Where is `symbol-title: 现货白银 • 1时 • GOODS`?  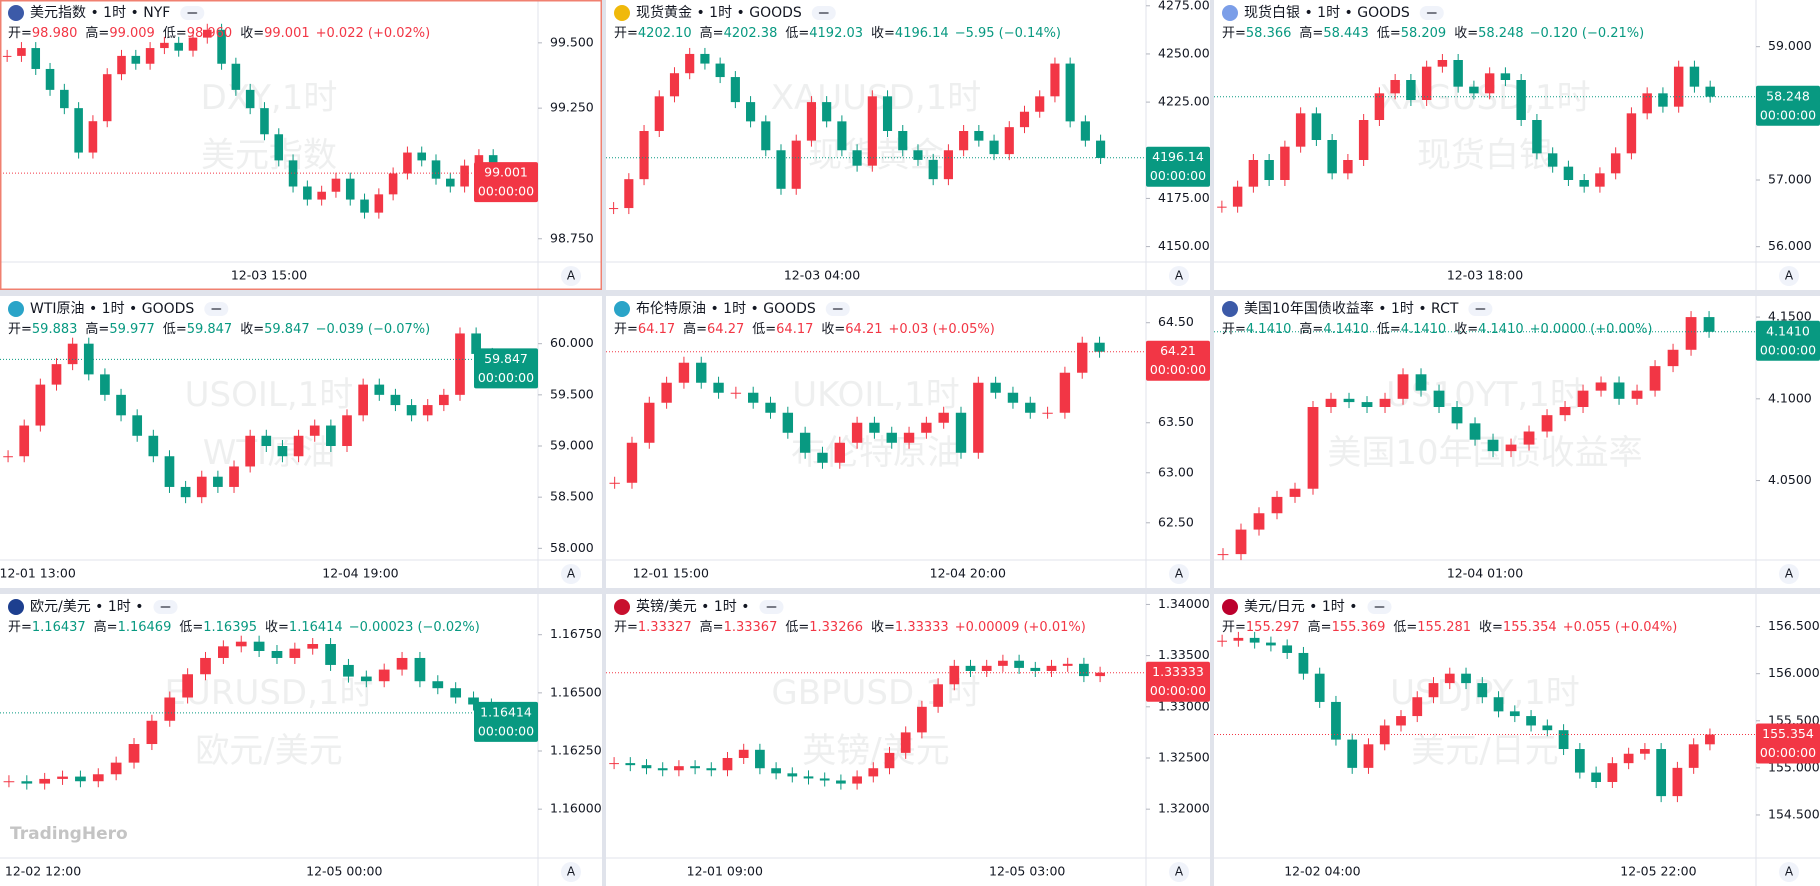
symbol-title: 现货白银 • 1时 • GOODS is located at coordinates (1327, 12).